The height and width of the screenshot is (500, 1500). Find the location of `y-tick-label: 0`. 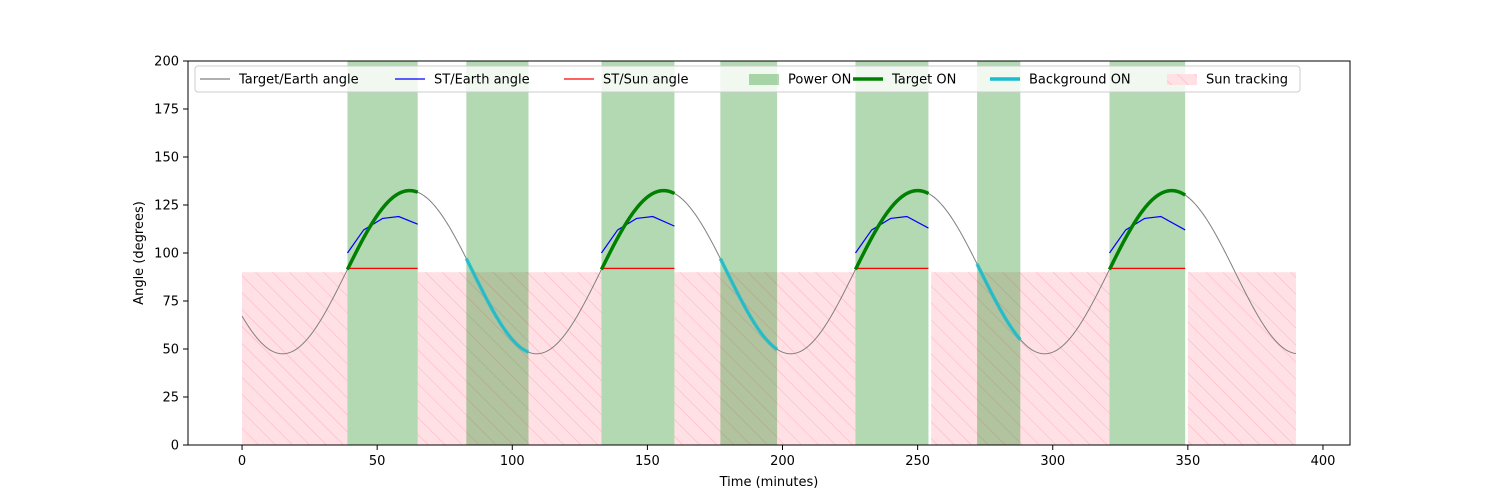

y-tick-label: 0 is located at coordinates (175, 446).